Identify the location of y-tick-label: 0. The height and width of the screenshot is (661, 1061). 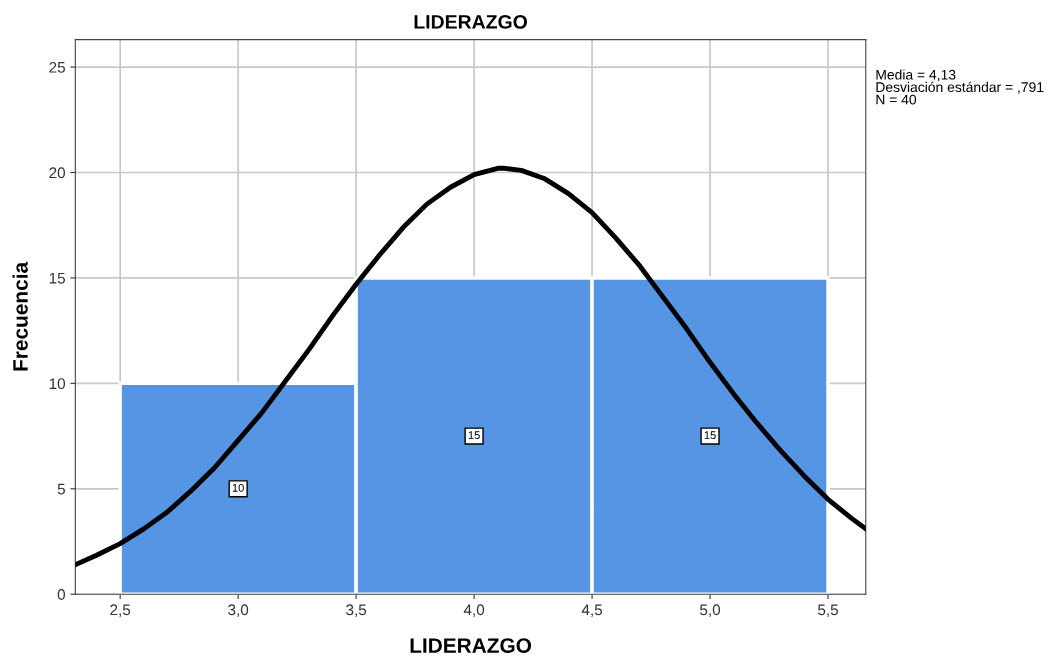
(61, 594).